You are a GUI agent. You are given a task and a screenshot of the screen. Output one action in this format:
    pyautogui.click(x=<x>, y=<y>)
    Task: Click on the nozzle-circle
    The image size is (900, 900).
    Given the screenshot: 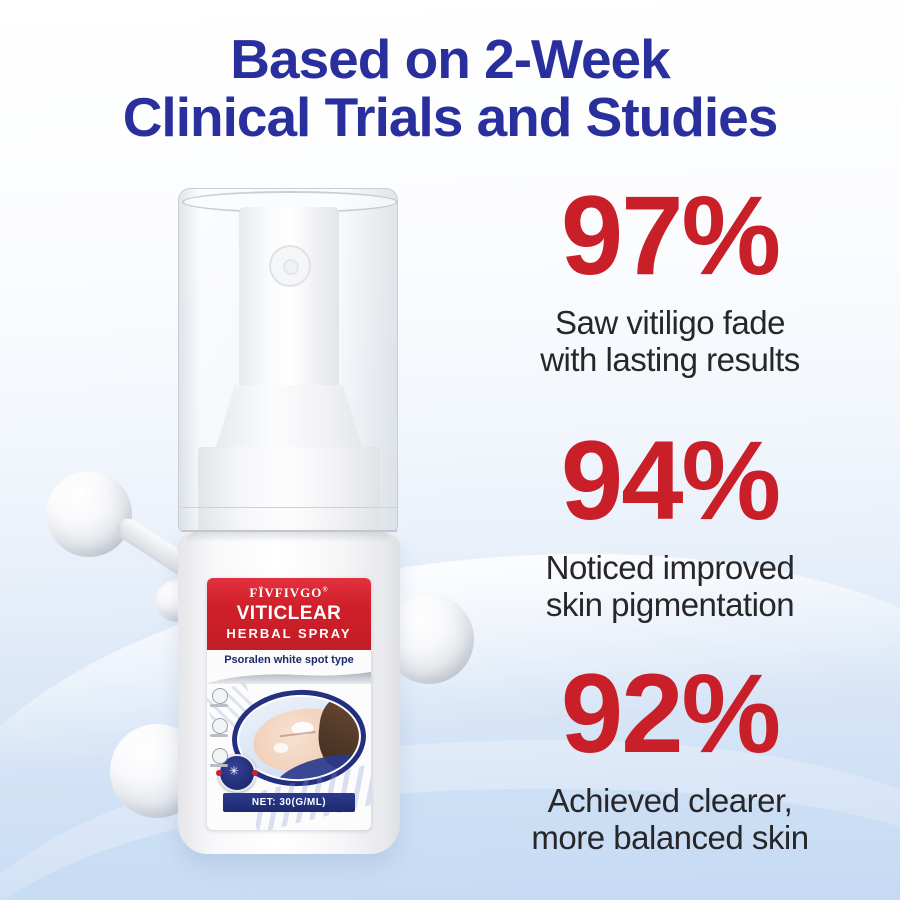 What is the action you would take?
    pyautogui.click(x=290, y=266)
    